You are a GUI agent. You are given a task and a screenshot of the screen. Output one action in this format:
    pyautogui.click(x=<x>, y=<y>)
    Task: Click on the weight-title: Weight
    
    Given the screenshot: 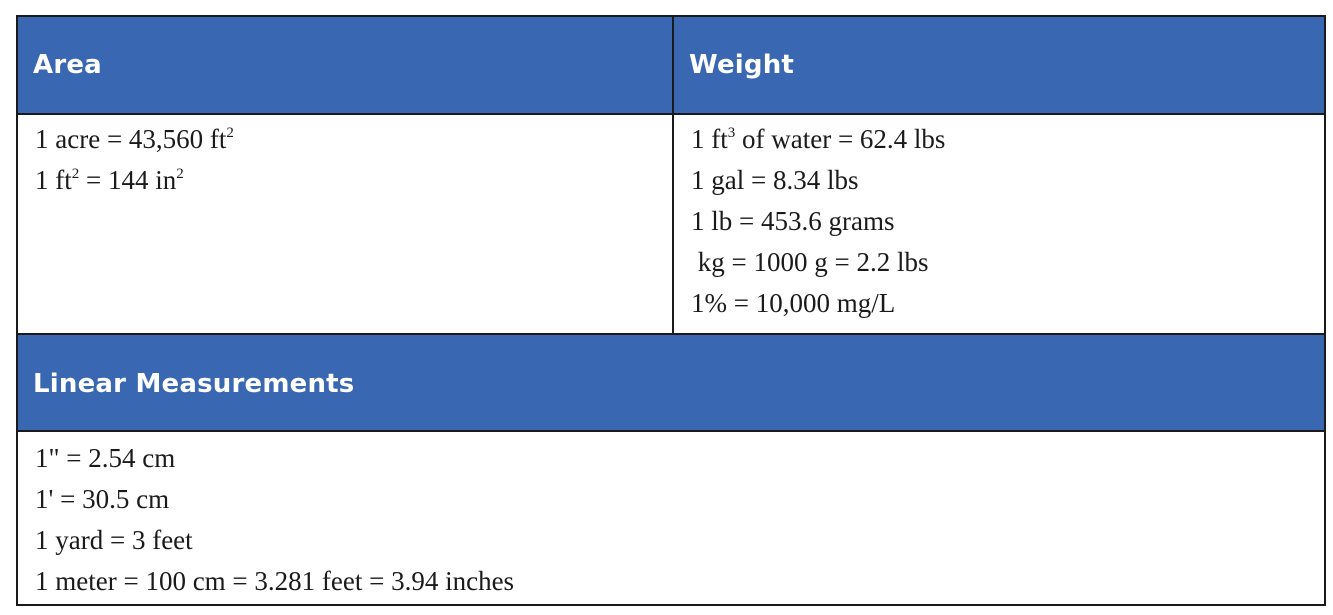 What is the action you would take?
    pyautogui.click(x=742, y=65)
    